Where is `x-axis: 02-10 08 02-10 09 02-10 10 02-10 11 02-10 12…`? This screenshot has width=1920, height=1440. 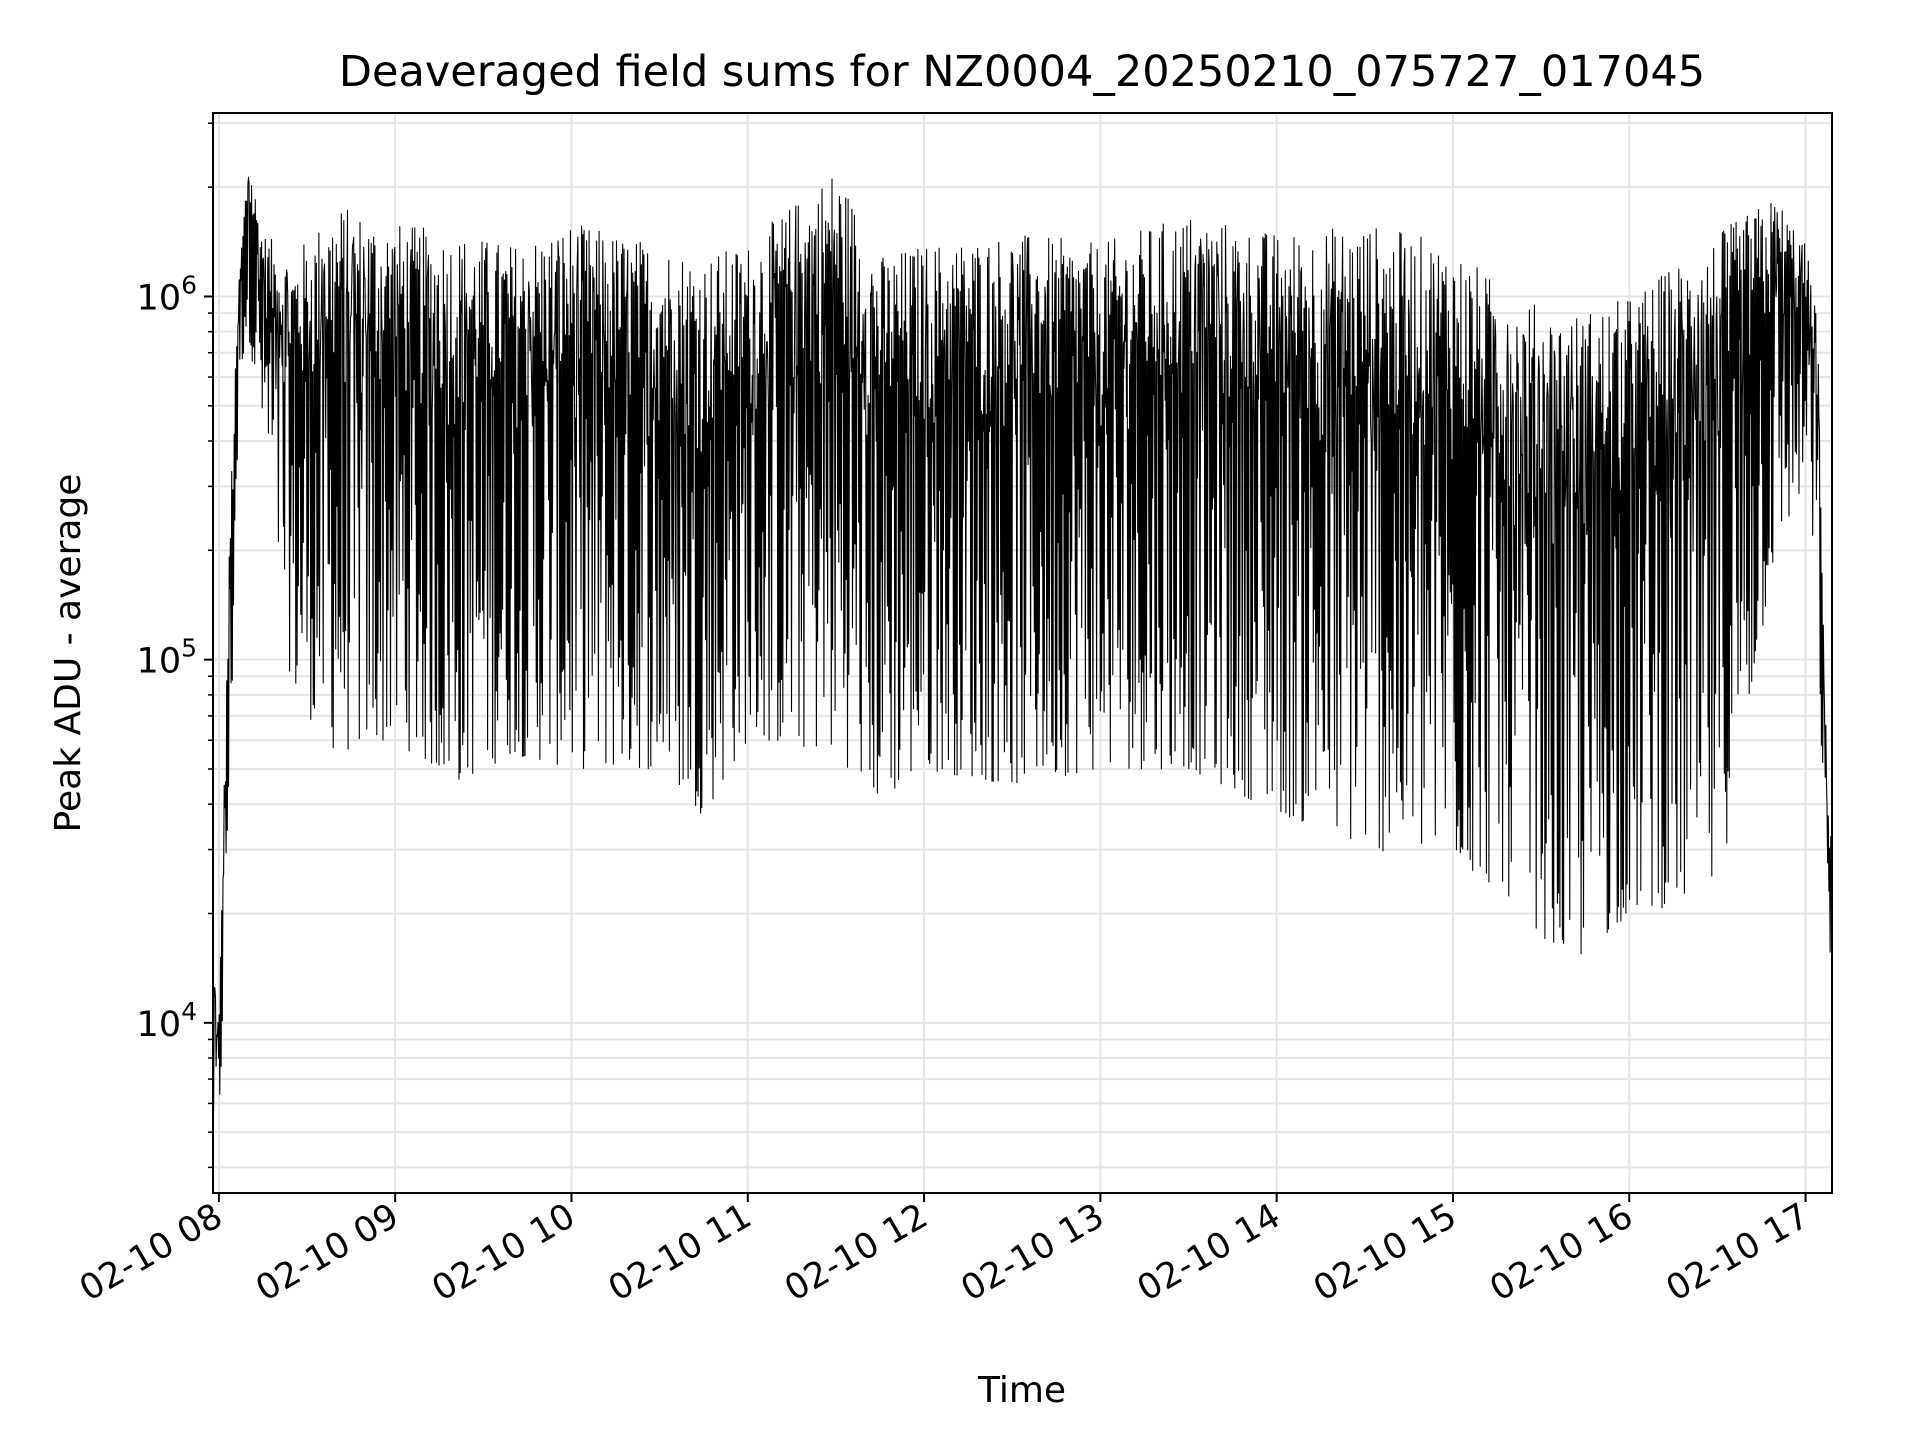
x-axis: 02-10 08 02-10 09 02-10 10 02-10 11 02-10 12… is located at coordinates (944, 1251).